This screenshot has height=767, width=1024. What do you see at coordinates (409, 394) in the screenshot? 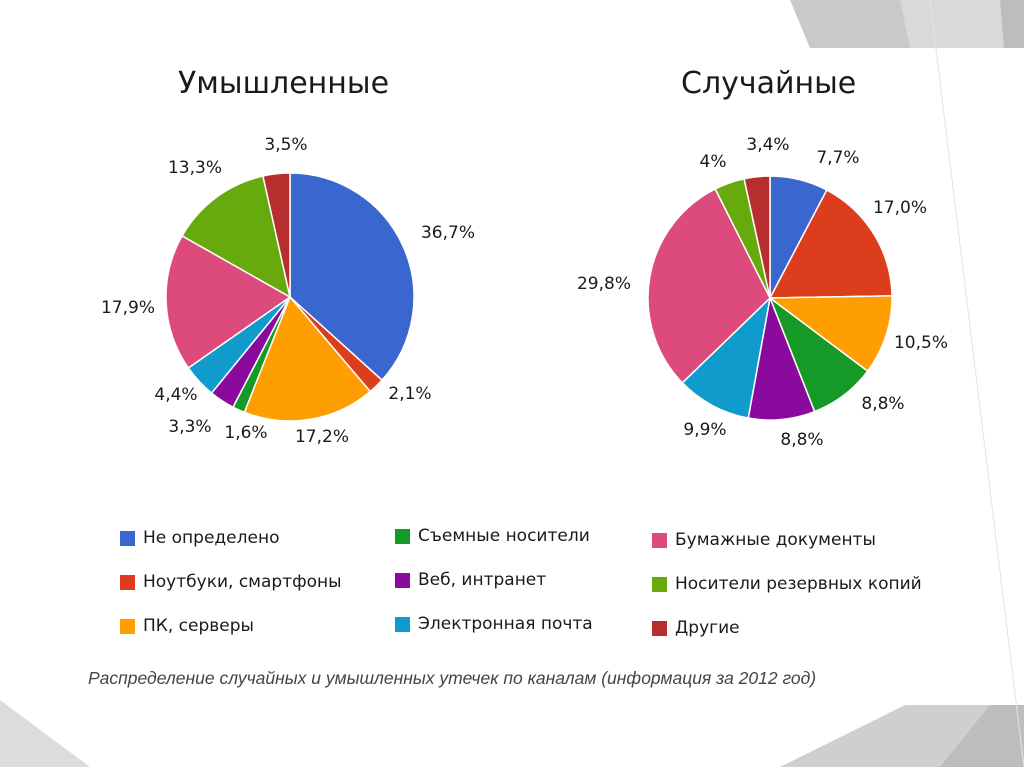
I see `data-label: 2,1%` at bounding box center [409, 394].